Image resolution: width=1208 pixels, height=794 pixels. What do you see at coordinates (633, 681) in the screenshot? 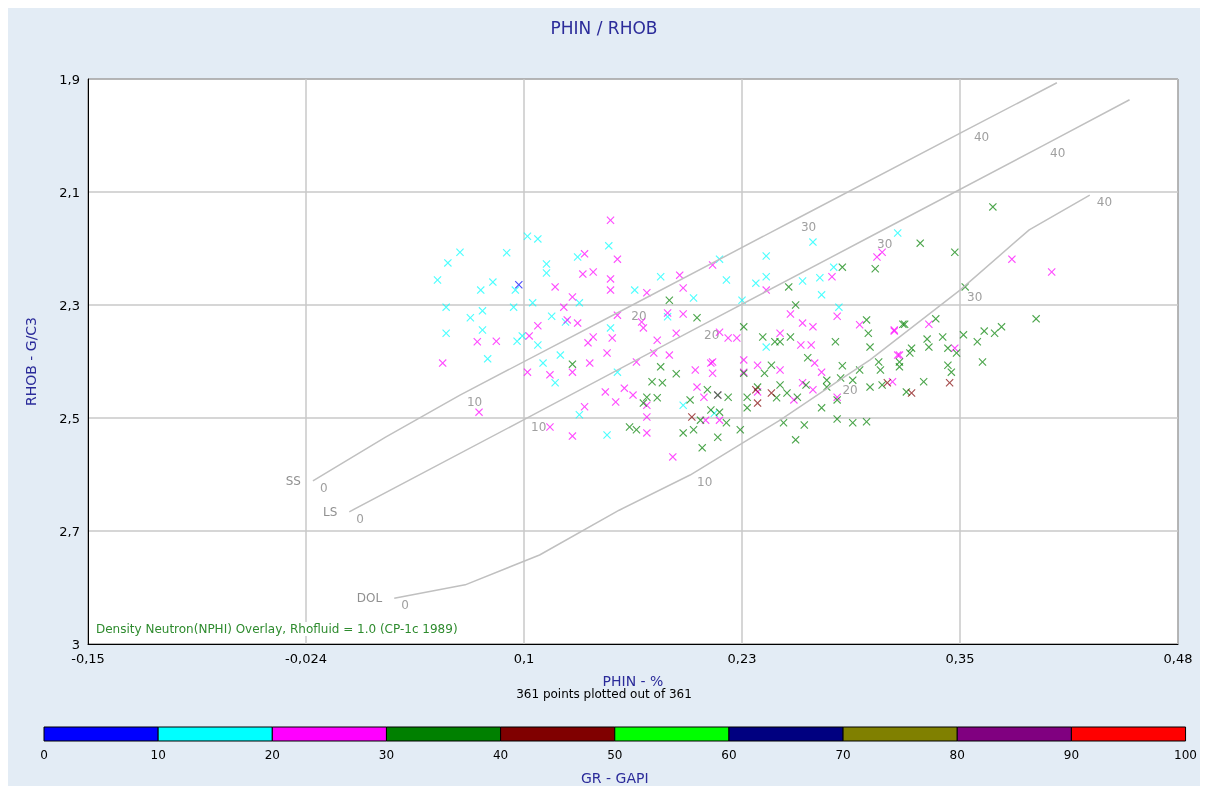
I see `x-axis-title: PHIN - %` at bounding box center [633, 681].